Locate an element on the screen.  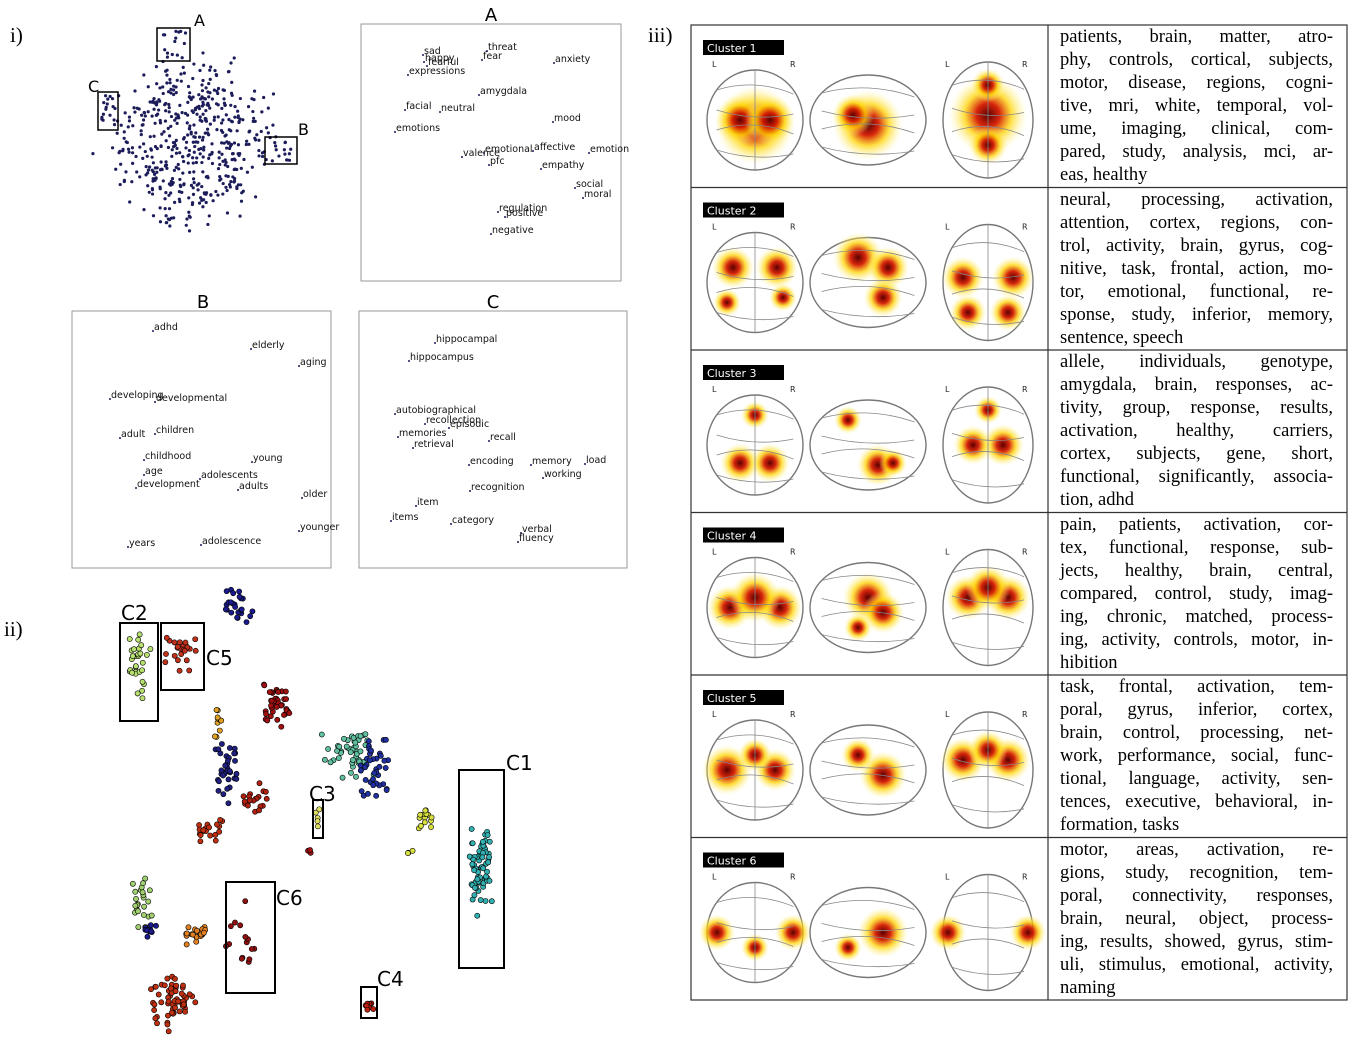
orientation-label: L is located at coordinates (714, 389).